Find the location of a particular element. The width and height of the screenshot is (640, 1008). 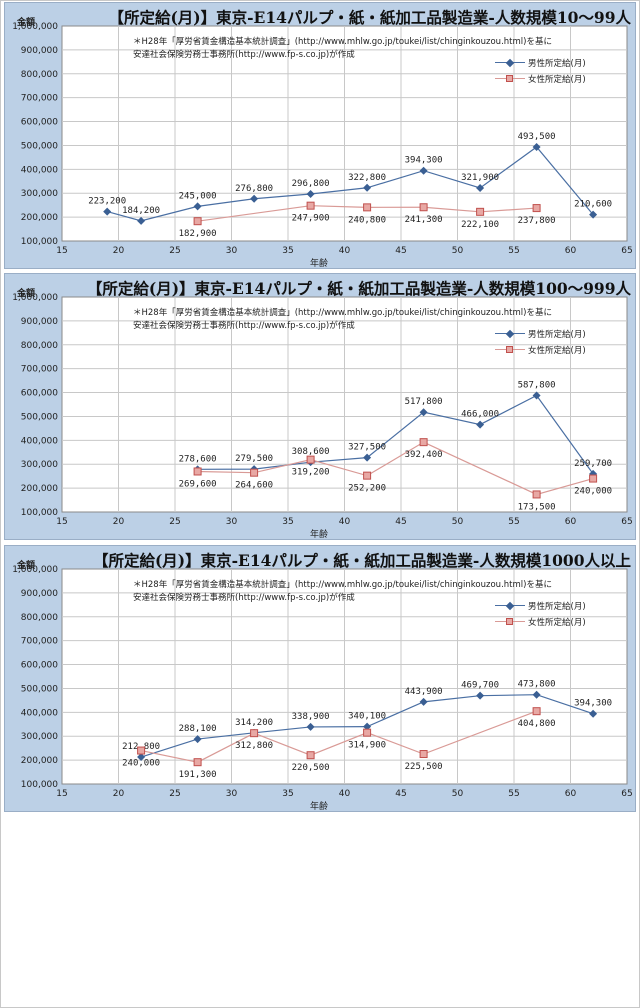

female-data-label: 220,500 is located at coordinates (311, 768).